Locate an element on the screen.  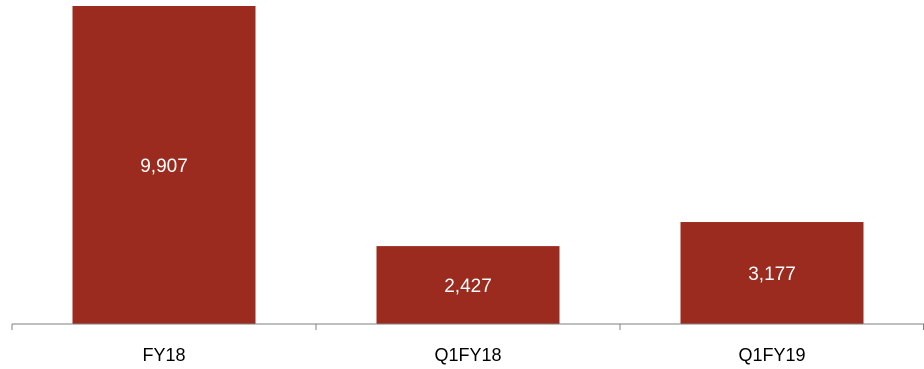
data-label-fy18: 9,907 is located at coordinates (164, 166).